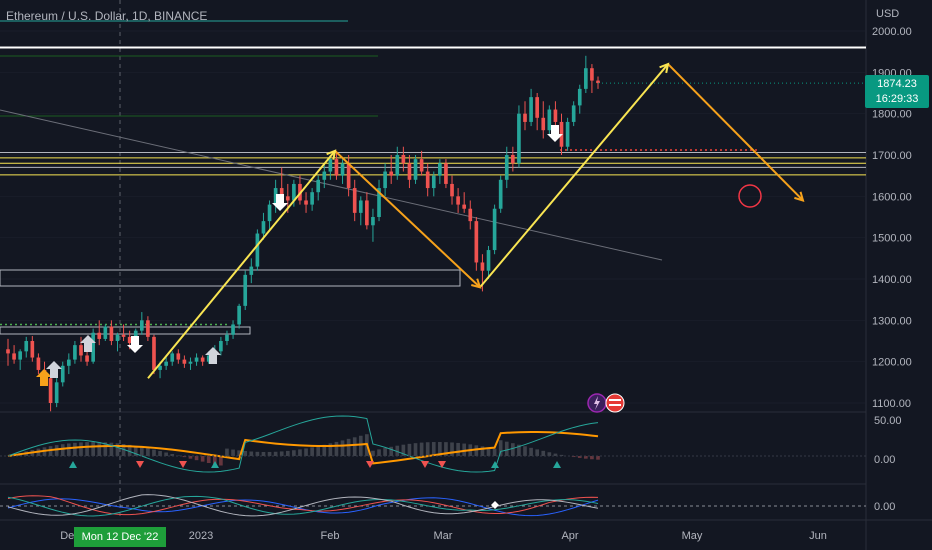 The height and width of the screenshot is (550, 932). What do you see at coordinates (303, 448) in the screenshot?
I see `macd-signal-line` at bounding box center [303, 448].